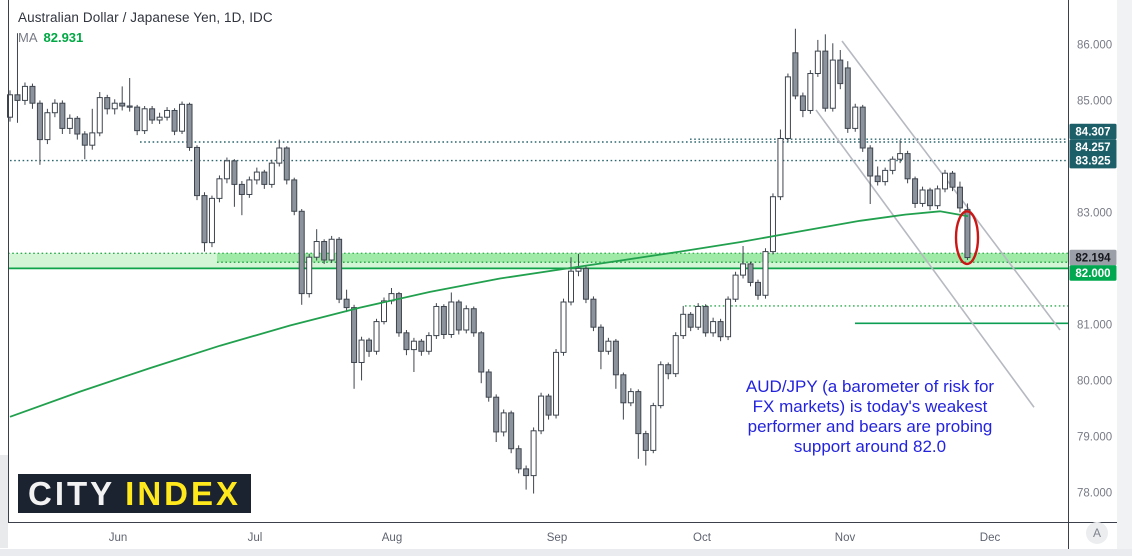  Describe the element at coordinates (1093, 160) in the screenshot. I see `price-badge: 83.925` at that location.